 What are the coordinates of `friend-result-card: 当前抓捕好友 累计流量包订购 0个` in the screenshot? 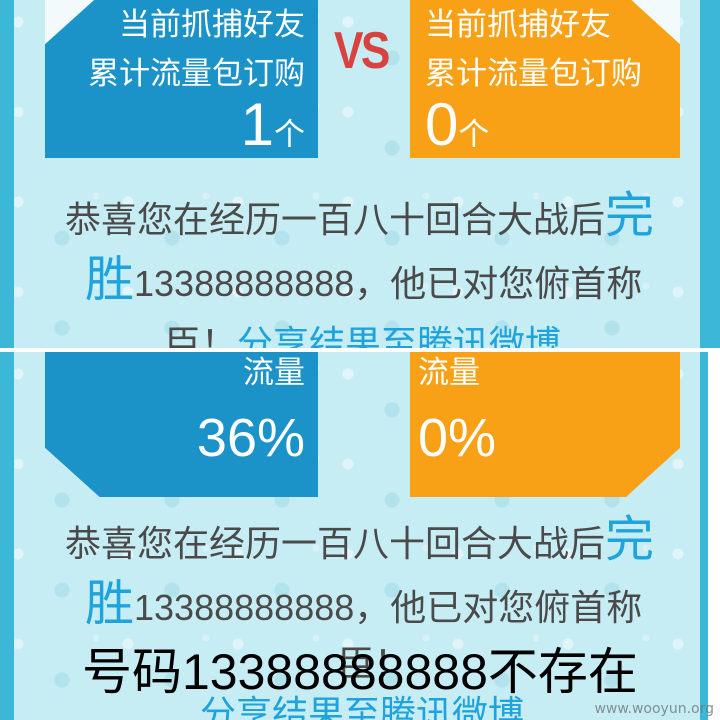 It's located at (545, 79).